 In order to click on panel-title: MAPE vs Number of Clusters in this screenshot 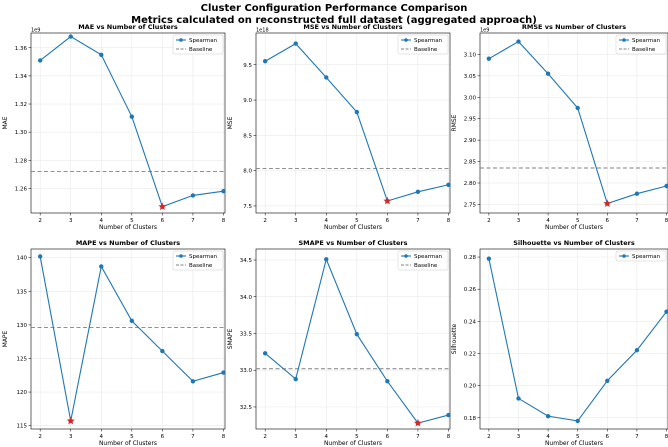, I will do `click(128, 243)`.